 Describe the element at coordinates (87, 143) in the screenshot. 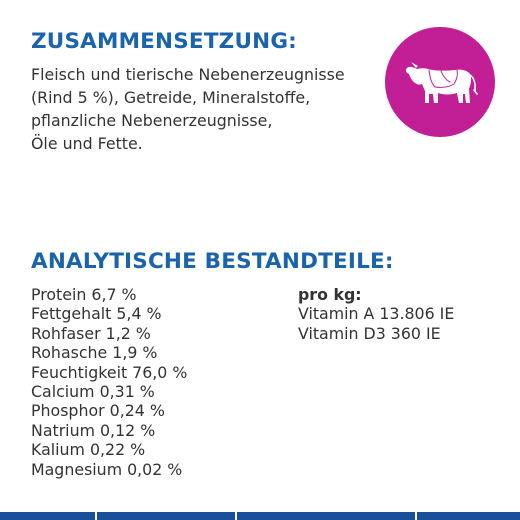

I see `composition-line: Öle und Fette.` at that location.